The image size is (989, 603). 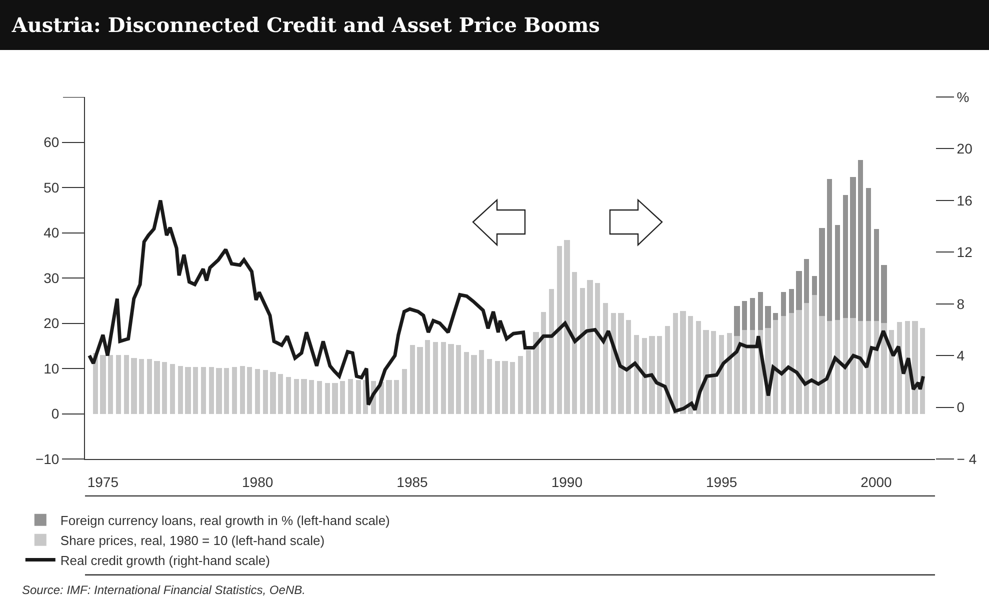 I want to click on x-tick-label: 1985, so click(x=412, y=482).